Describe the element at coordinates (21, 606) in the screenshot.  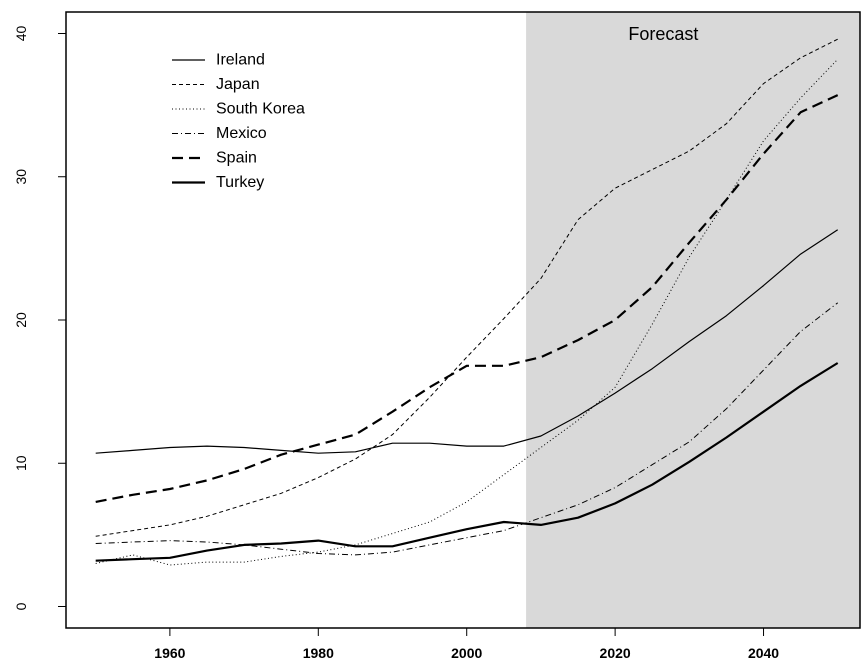
I see `y-tick-label: 0` at that location.